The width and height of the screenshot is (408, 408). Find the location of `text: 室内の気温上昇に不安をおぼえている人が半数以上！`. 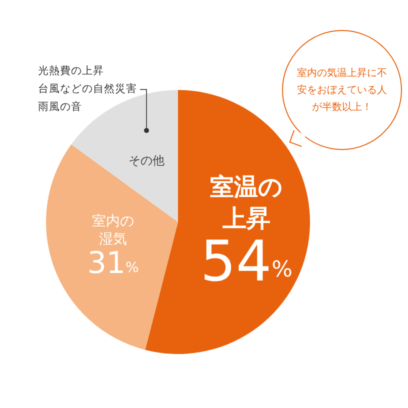

text: 室内の気温上昇に不安をおぼえている人が半数以上！ is located at coordinates (342, 90).